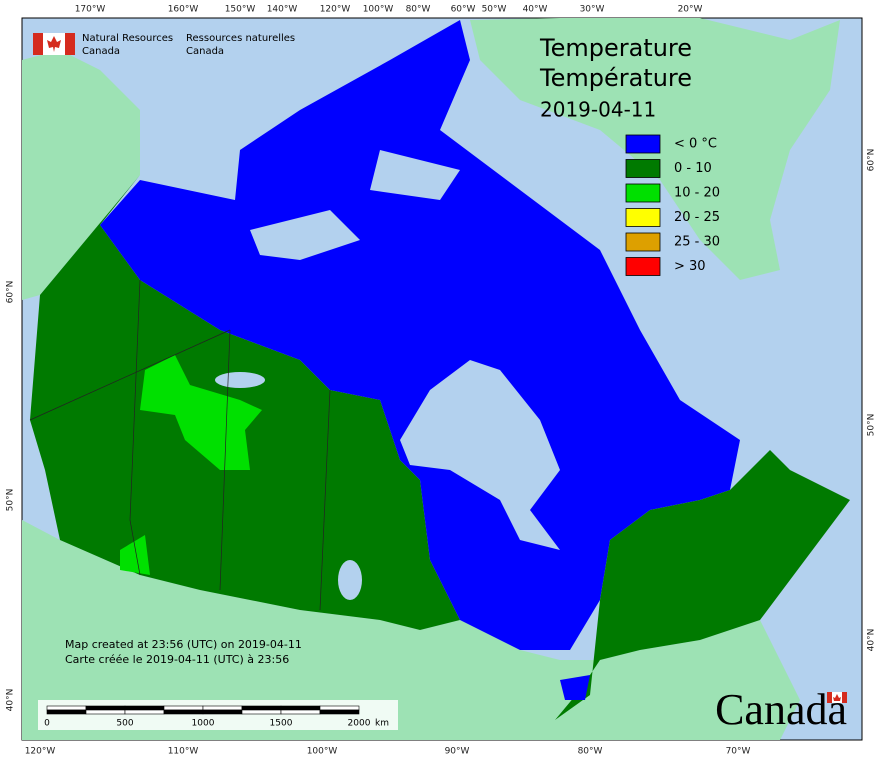 The width and height of the screenshot is (880, 764). Describe the element at coordinates (183, 10) in the screenshot. I see `longitude-label: 160°W` at that location.